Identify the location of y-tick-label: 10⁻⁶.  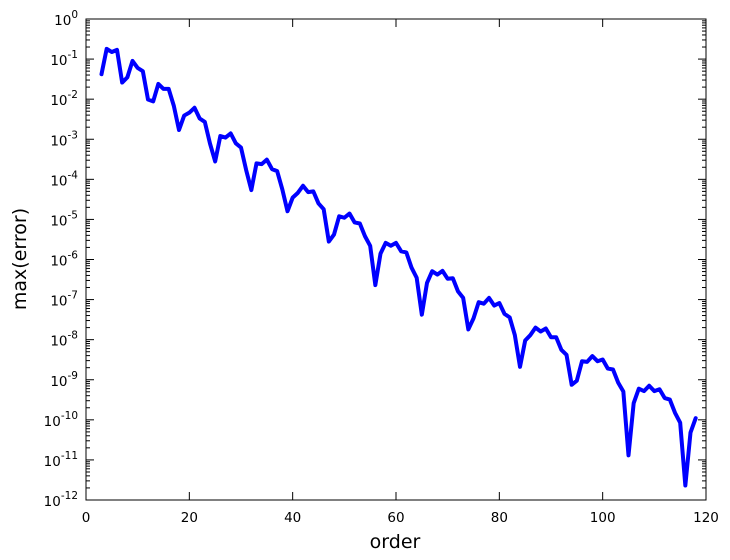
(64, 260).